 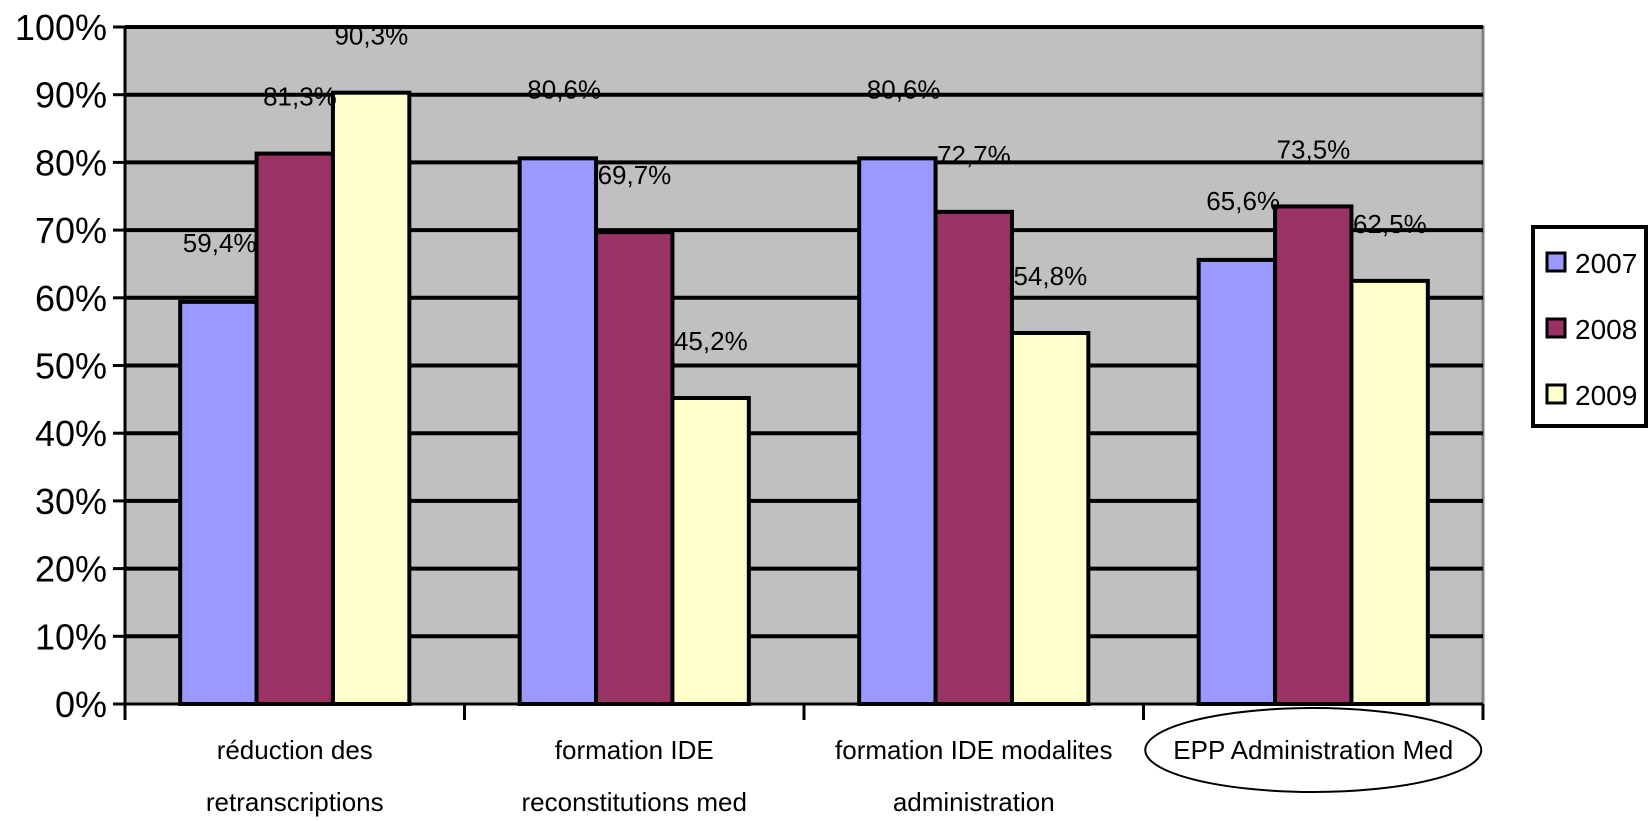 I want to click on data-label-2007-3: 65,6%, so click(x=1243, y=201).